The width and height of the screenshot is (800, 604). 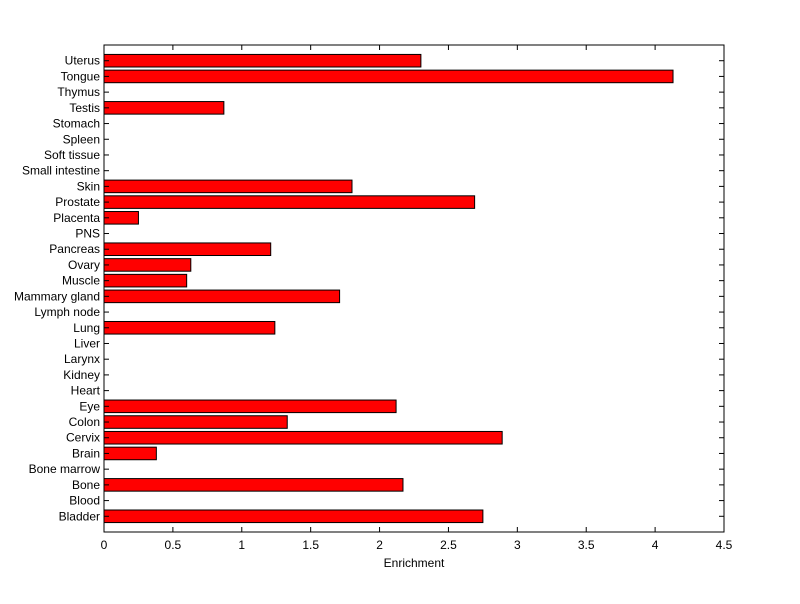 What do you see at coordinates (655, 545) in the screenshot?
I see `x-tick-label-8: 4` at bounding box center [655, 545].